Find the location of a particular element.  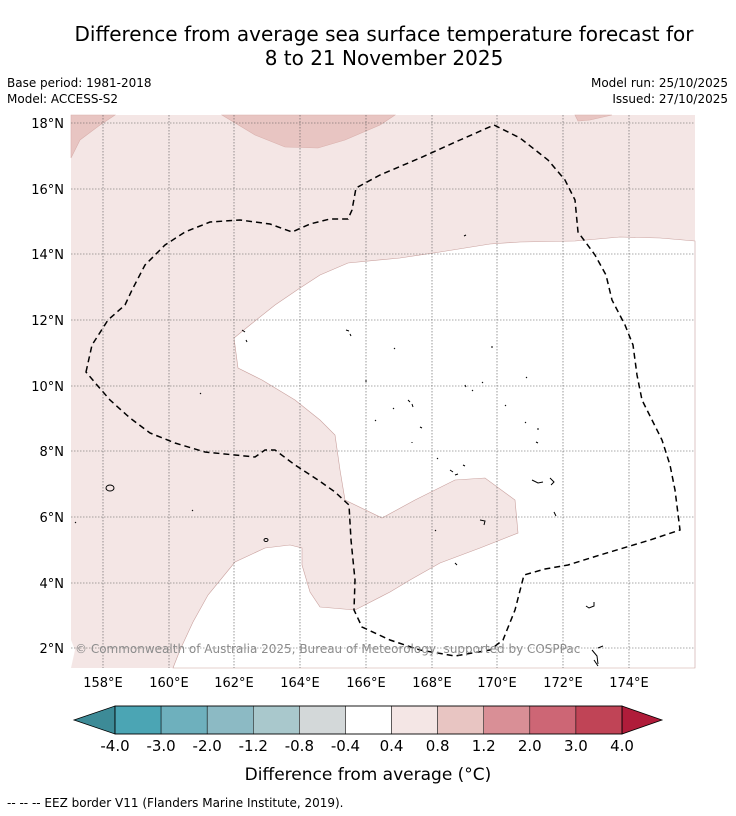

anomaly-patch-north is located at coordinates (308, 131).